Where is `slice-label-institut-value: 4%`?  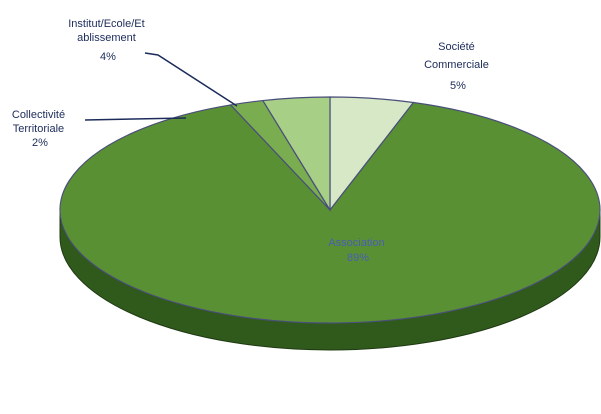
slice-label-institut-value: 4% is located at coordinates (108, 57).